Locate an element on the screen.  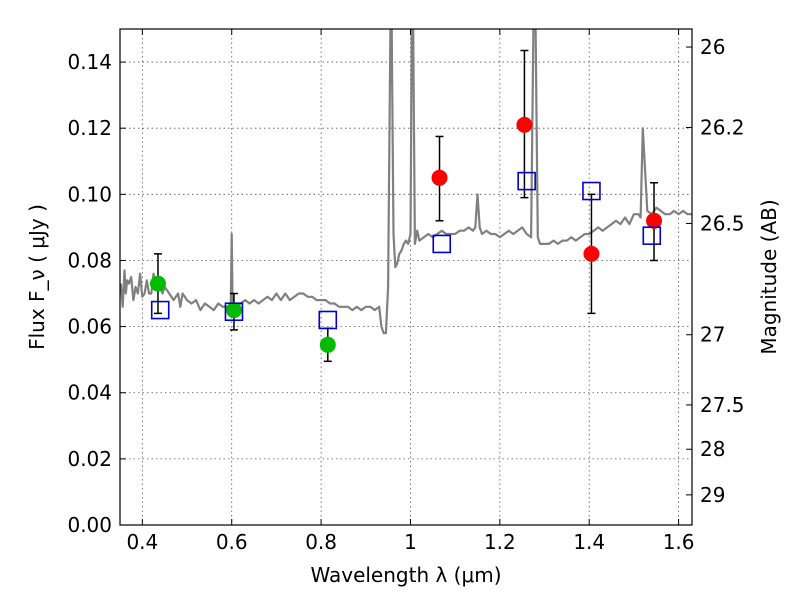
magnitude-tick-label: 26.5 is located at coordinates (722, 223).